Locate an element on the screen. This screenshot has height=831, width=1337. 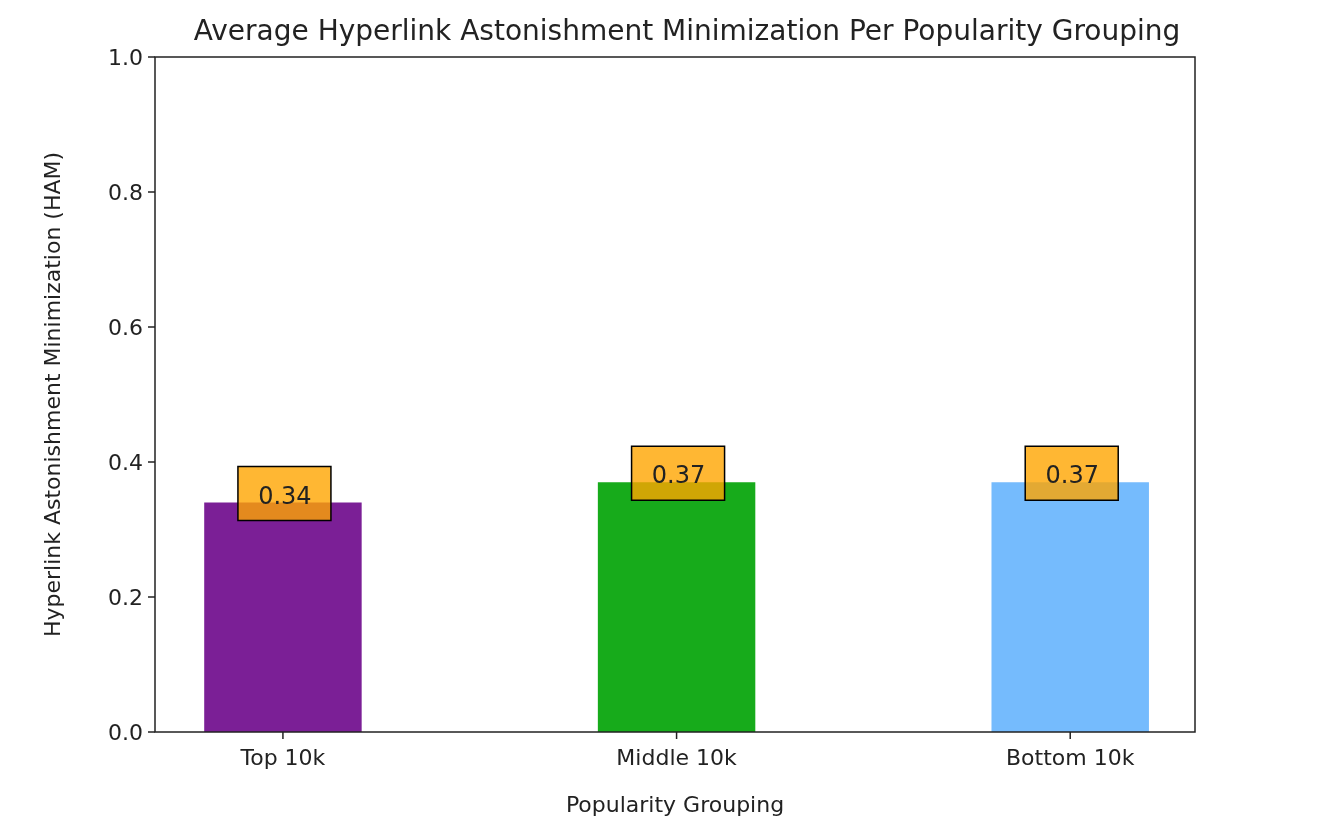
chart-title: Average Hyperlink Astonishment Minimization Per Popularity Grouping is located at coordinates (687, 30).